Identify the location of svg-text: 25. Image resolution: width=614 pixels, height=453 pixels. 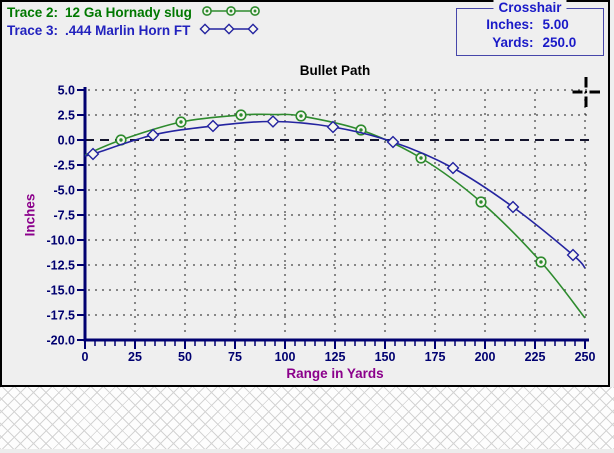
(135, 357).